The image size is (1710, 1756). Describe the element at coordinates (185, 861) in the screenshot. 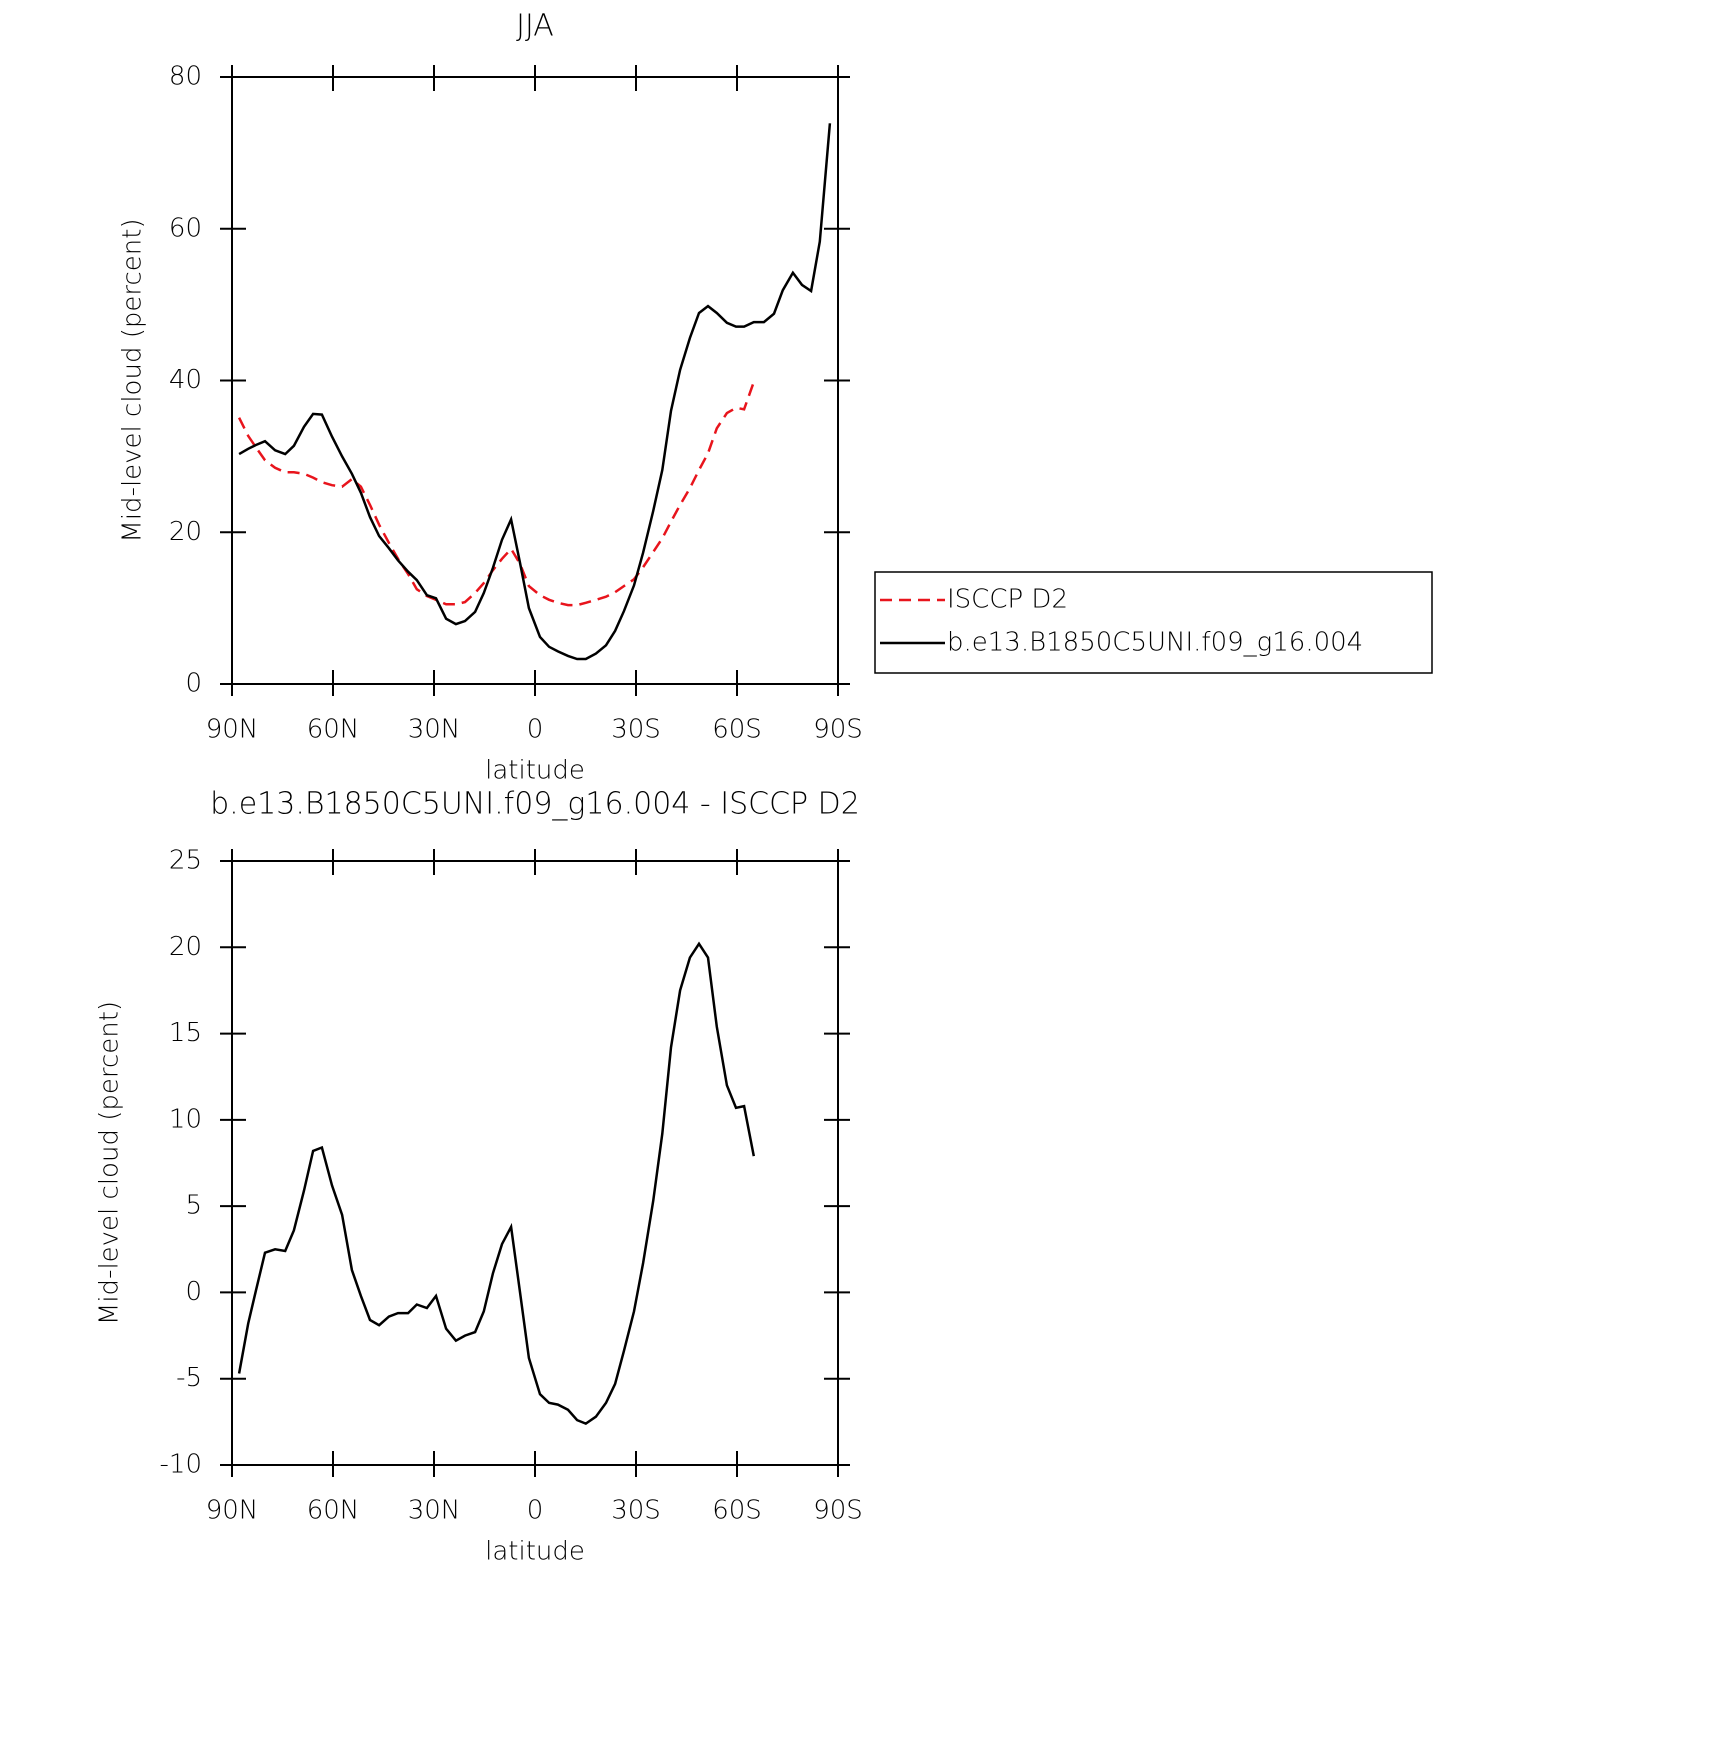

I see `y-tick-label: 25` at that location.